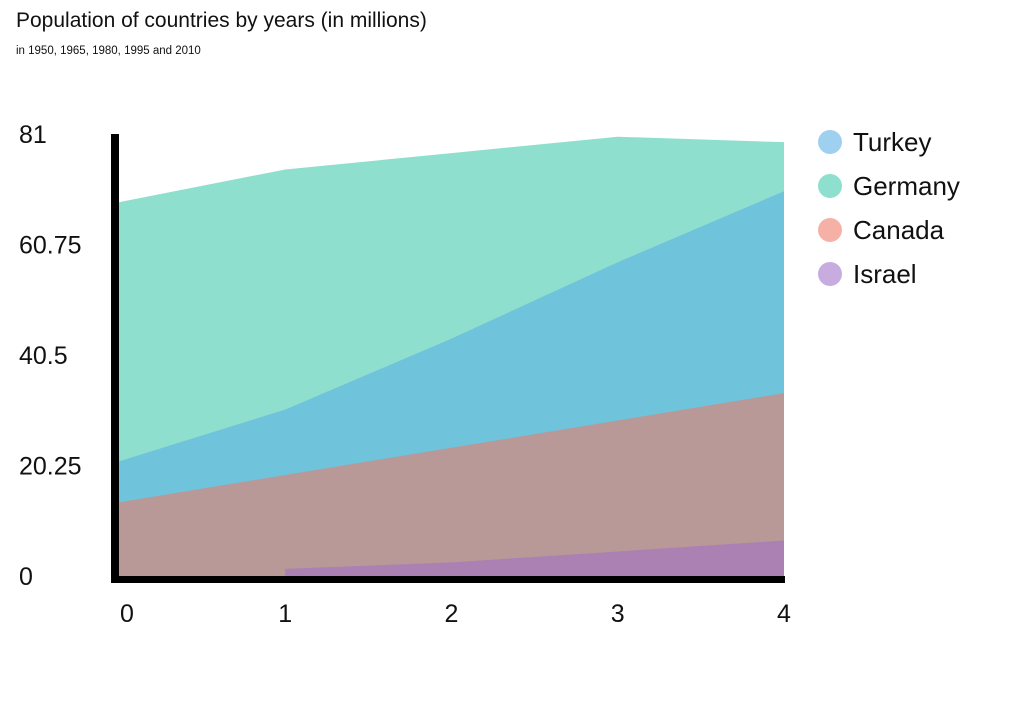  Describe the element at coordinates (892, 141) in the screenshot. I see `legend-label: Turkey` at that location.